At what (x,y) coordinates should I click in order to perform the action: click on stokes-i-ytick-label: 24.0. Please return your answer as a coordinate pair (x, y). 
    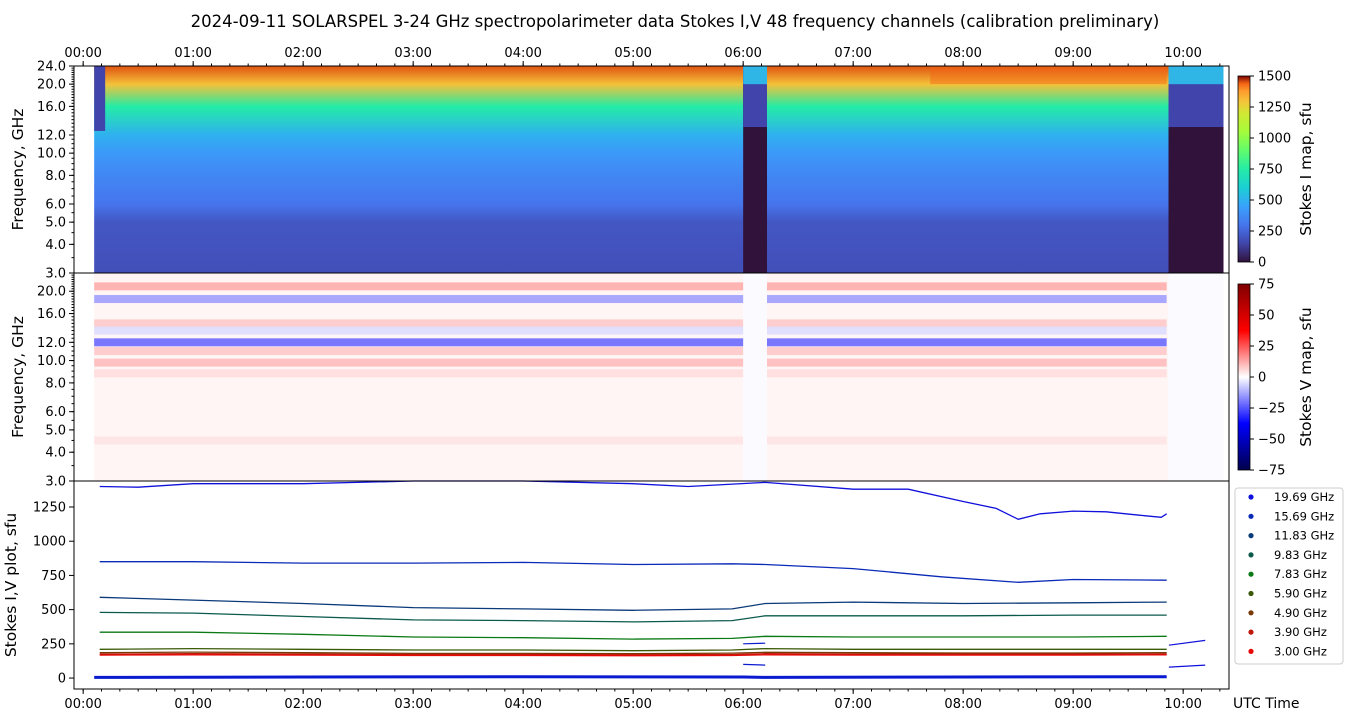
    Looking at the image, I should click on (51, 67).